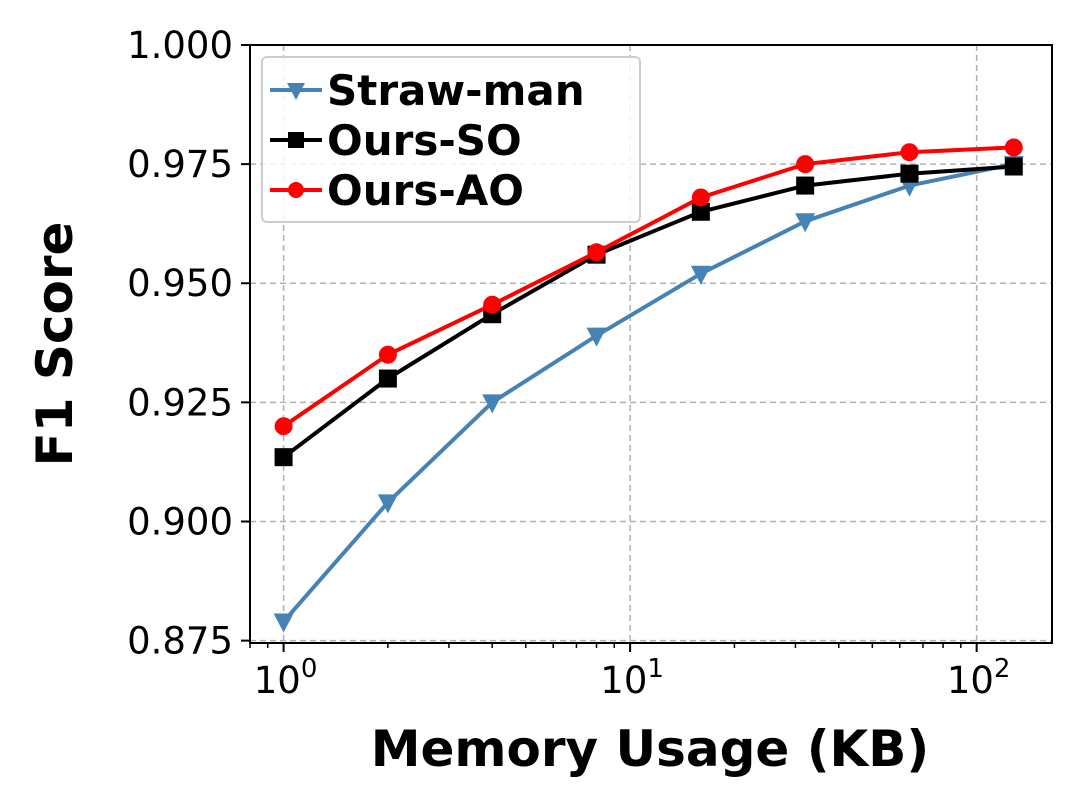 The height and width of the screenshot is (810, 1080). What do you see at coordinates (188, 343) in the screenshot?
I see `y-axis-ticks: 0.875 0.900 0.925 0.950 0.975 1.000` at bounding box center [188, 343].